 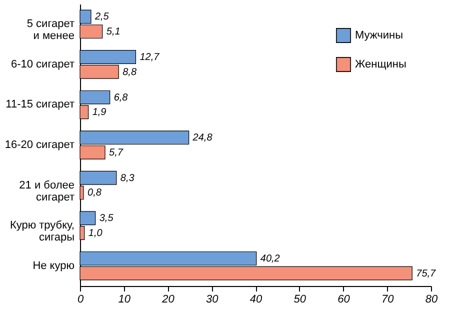 What do you see at coordinates (95, 193) in the screenshot?
I see `data-label: 0,8` at bounding box center [95, 193].